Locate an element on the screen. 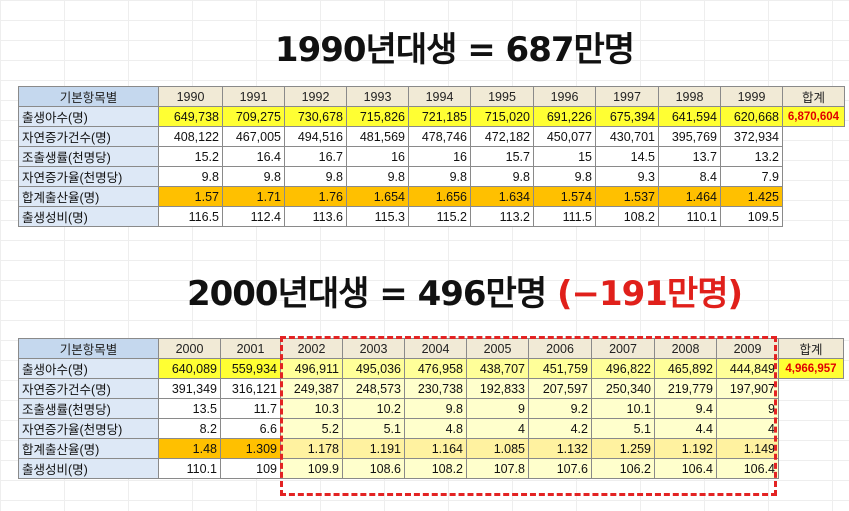 The height and width of the screenshot is (511, 849). data-cell: 4.8 is located at coordinates (435, 428).